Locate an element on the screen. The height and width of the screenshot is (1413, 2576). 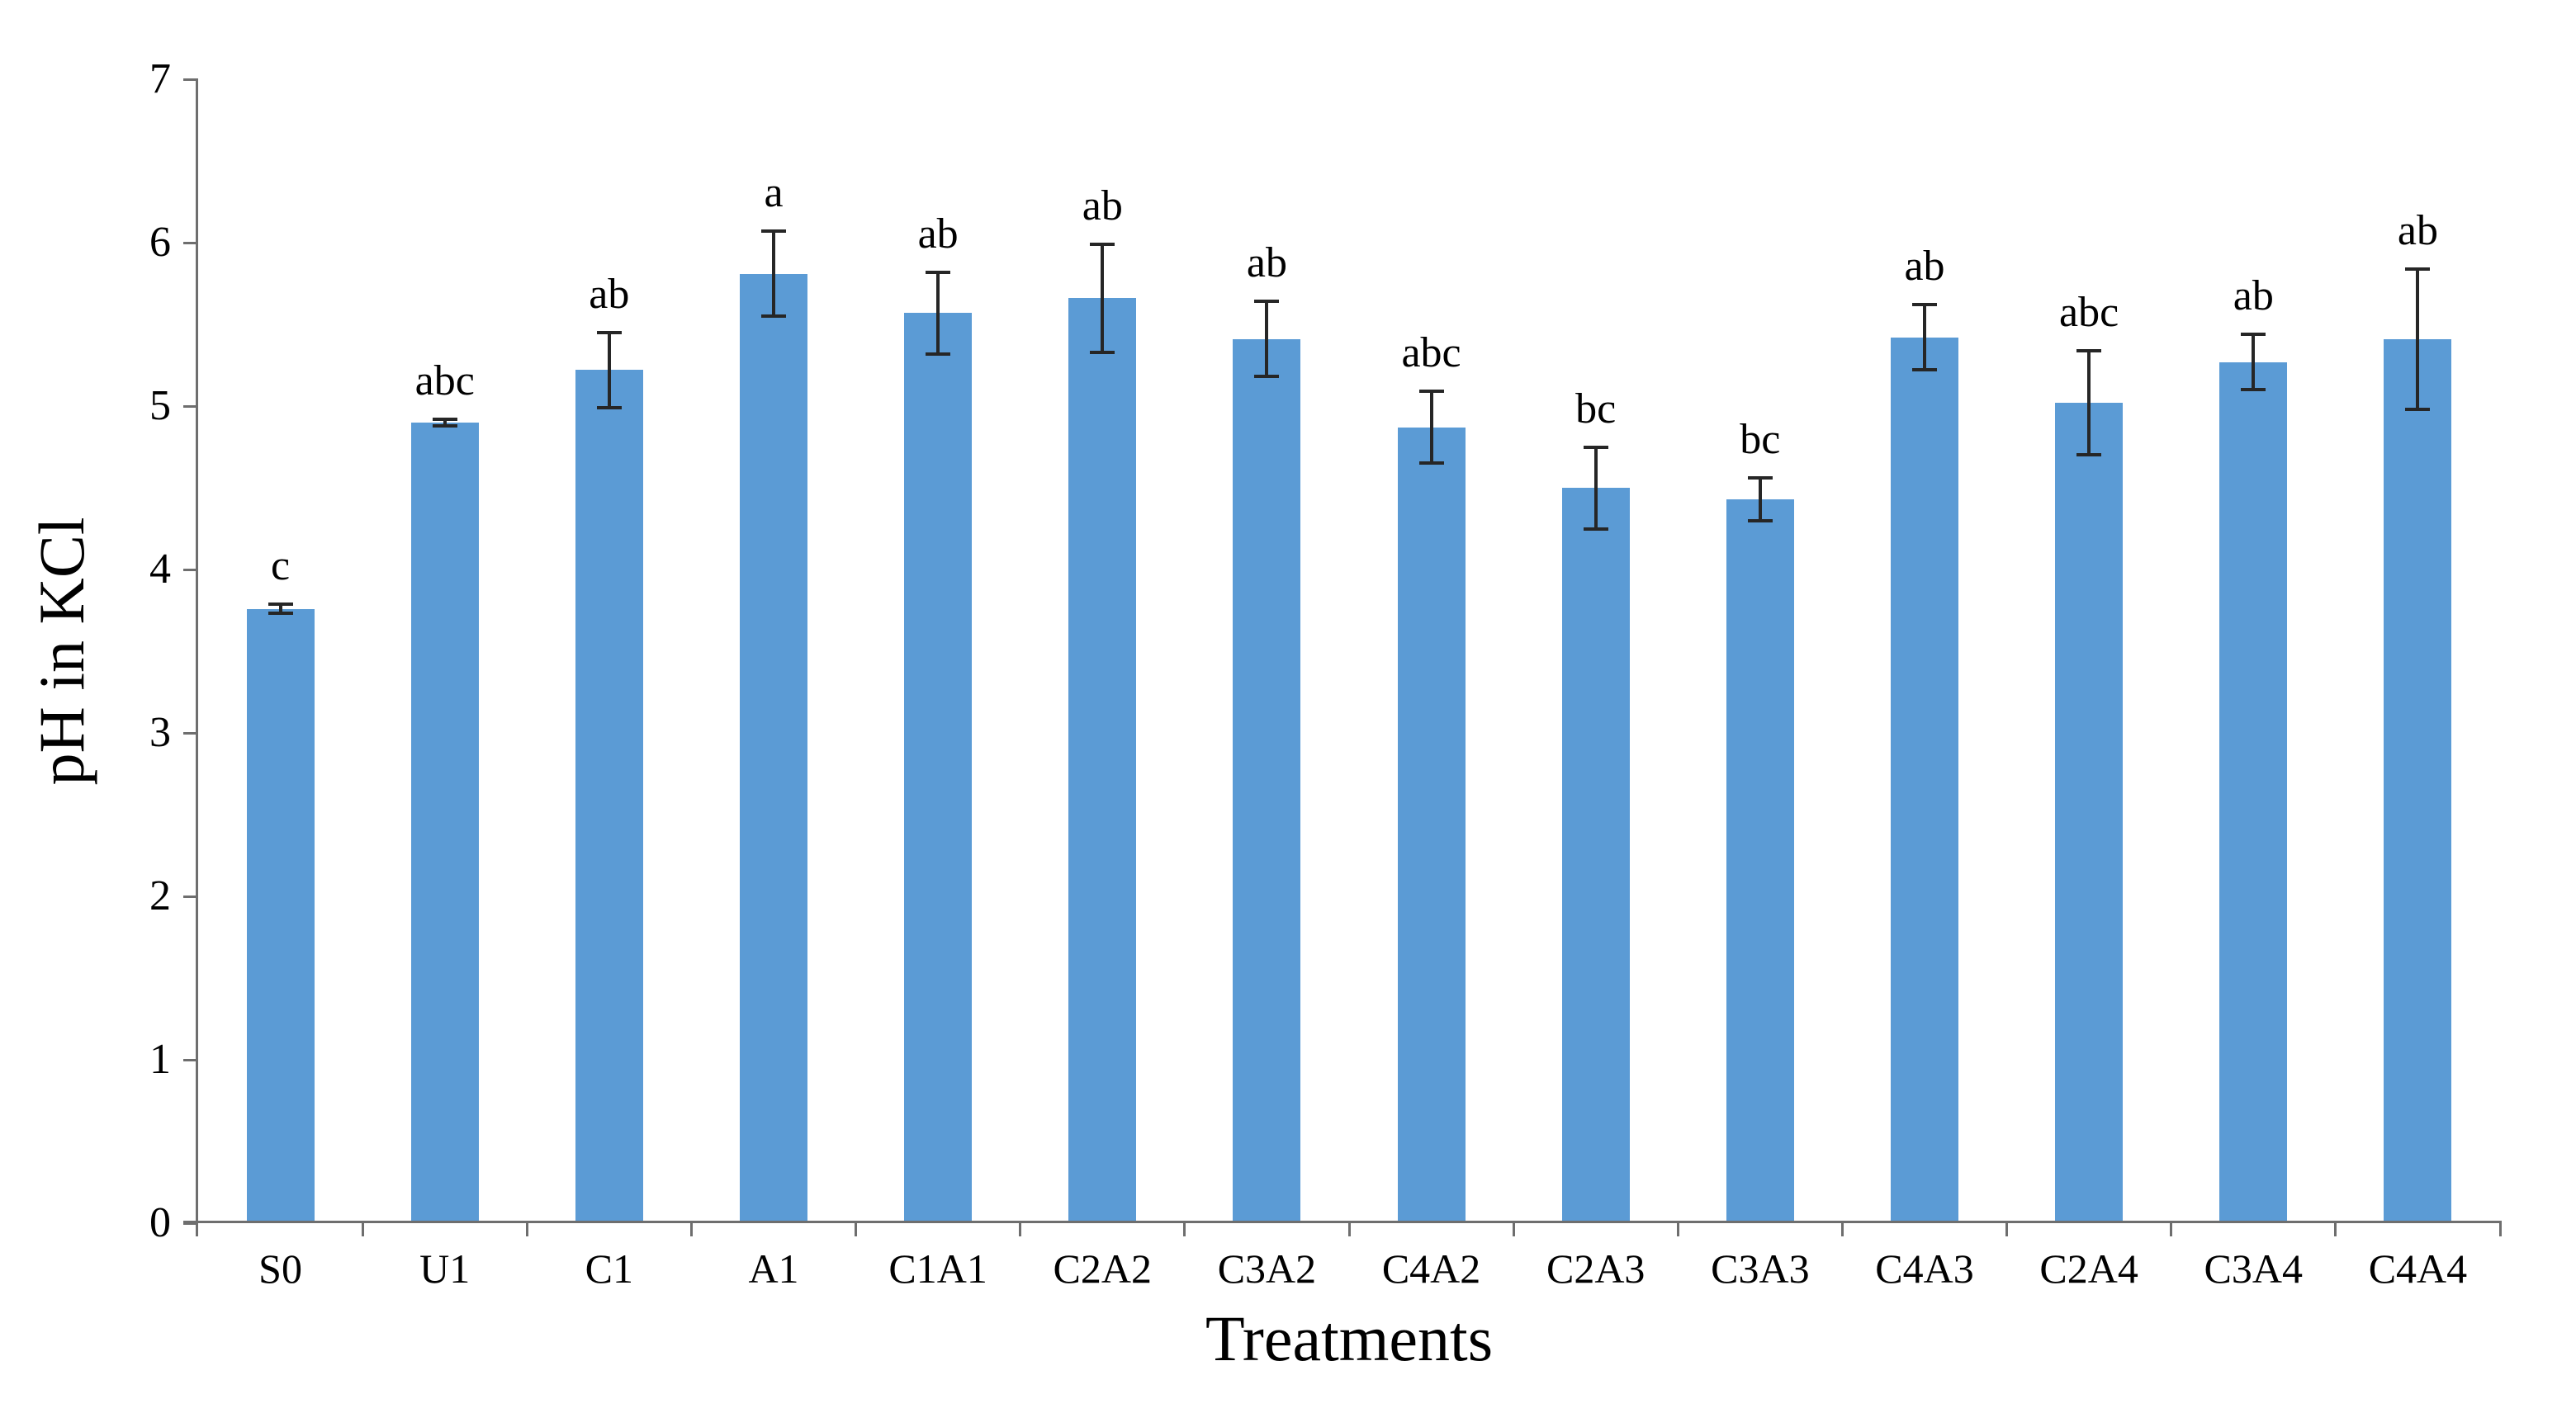
y-tick-label-4: 4 is located at coordinates (160, 569).